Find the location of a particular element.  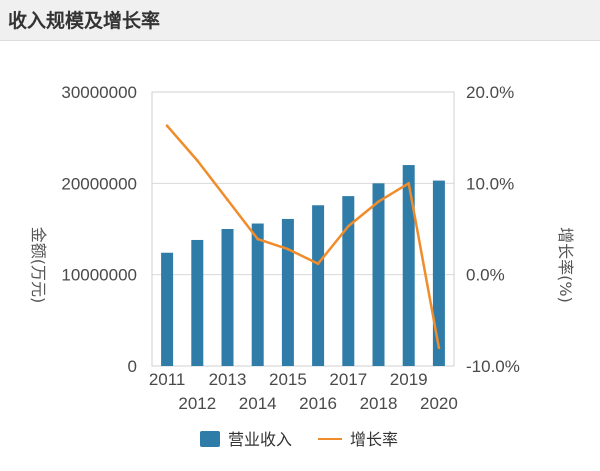

growth-point-2015 is located at coordinates (288, 249).